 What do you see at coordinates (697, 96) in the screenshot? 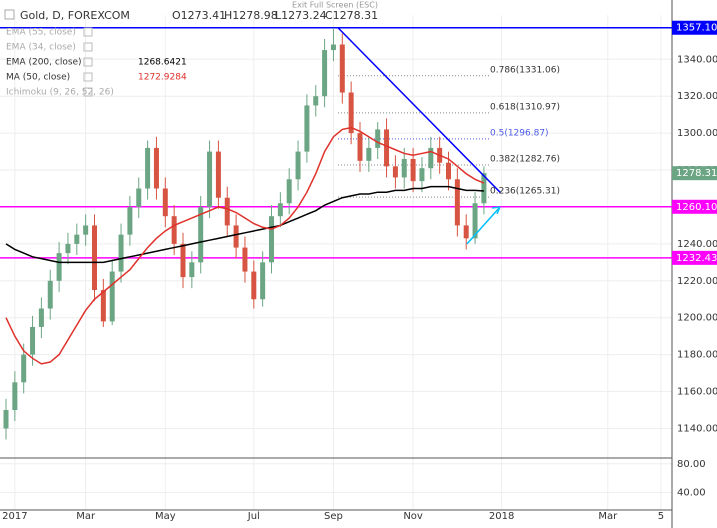
I see `y-tick-label: 1320.00` at bounding box center [697, 96].